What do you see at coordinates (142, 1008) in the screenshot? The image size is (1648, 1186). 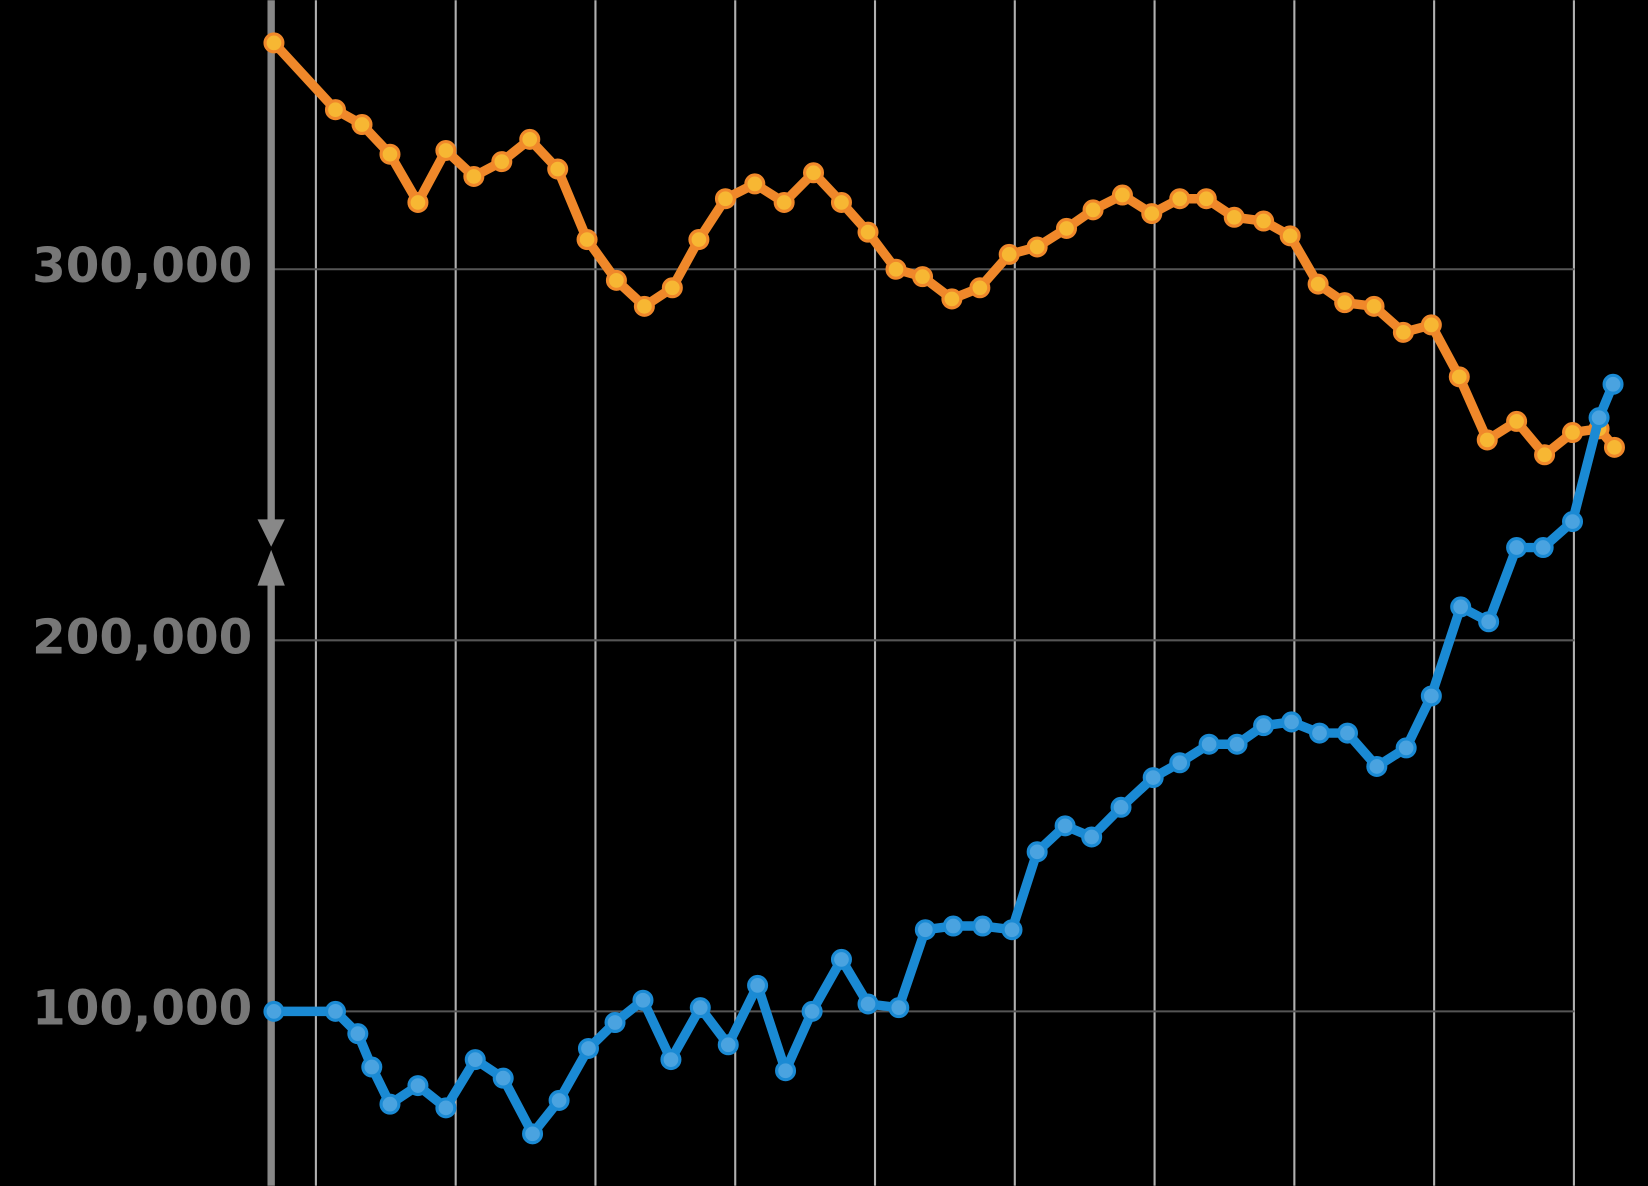 I see `y-tick-label: 100,000` at bounding box center [142, 1008].